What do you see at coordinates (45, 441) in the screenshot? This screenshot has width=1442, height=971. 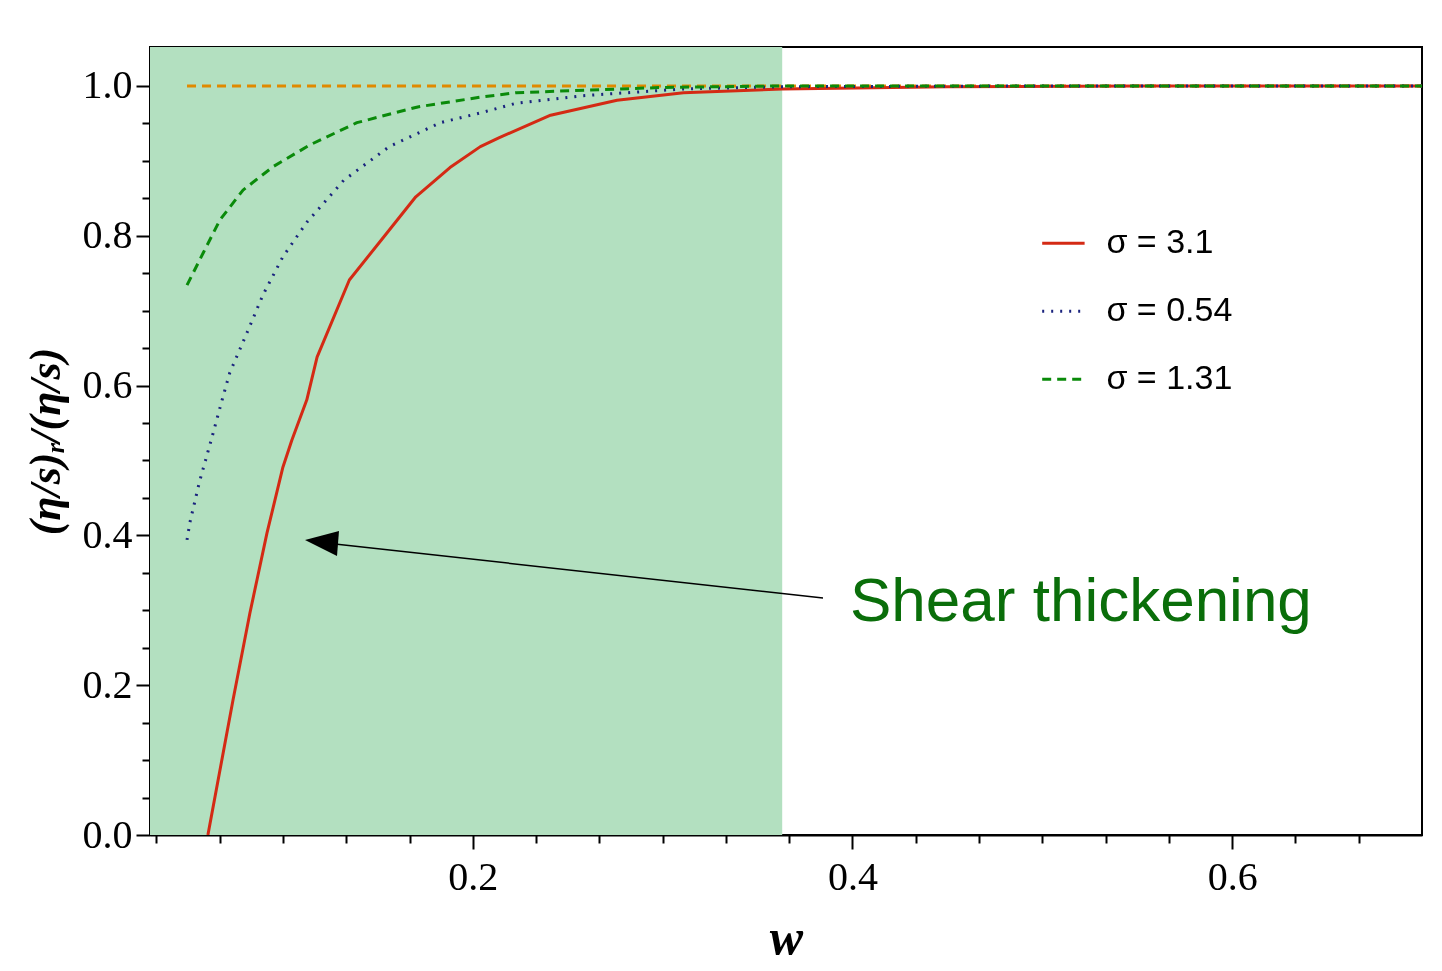 I see `y-axis-title: (η/s)ᵣ/(η/s)` at bounding box center [45, 441].